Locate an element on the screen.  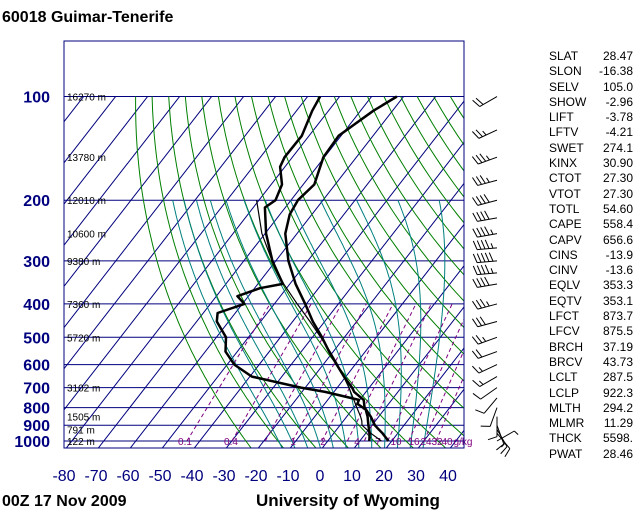
height-label: 3102 m is located at coordinates (83, 389).